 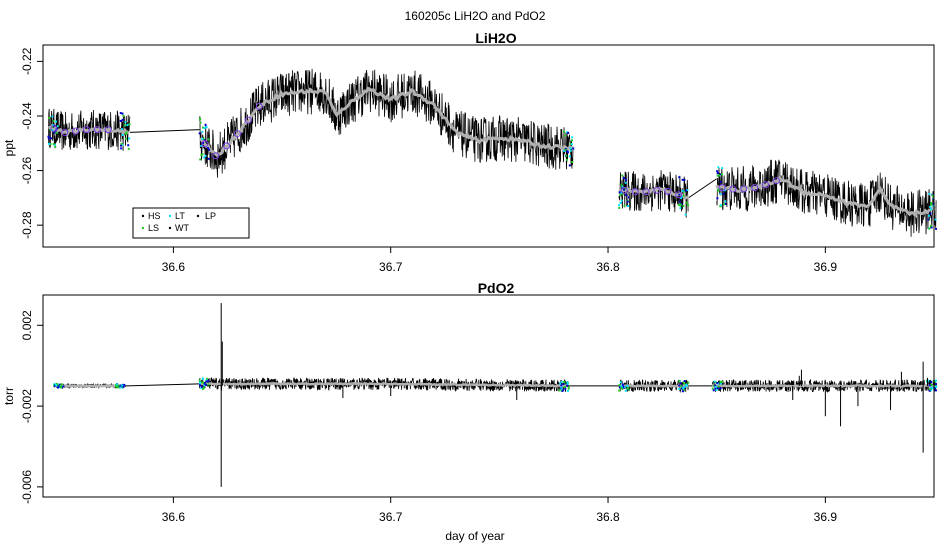 I want to click on legend-marker-wt, so click(x=170, y=228).